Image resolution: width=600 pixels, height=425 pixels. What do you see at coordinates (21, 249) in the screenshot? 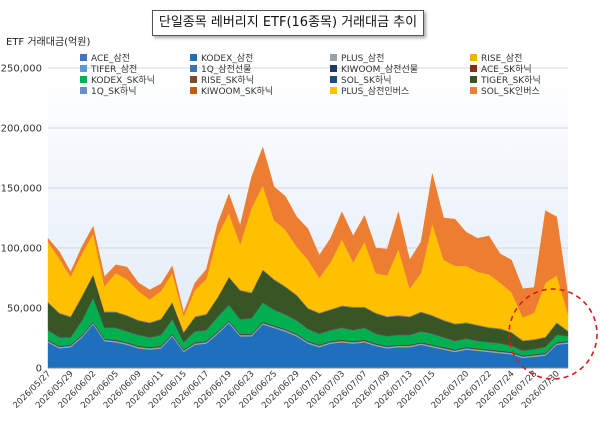
I see `y-tick-label: 100,000` at bounding box center [21, 249].